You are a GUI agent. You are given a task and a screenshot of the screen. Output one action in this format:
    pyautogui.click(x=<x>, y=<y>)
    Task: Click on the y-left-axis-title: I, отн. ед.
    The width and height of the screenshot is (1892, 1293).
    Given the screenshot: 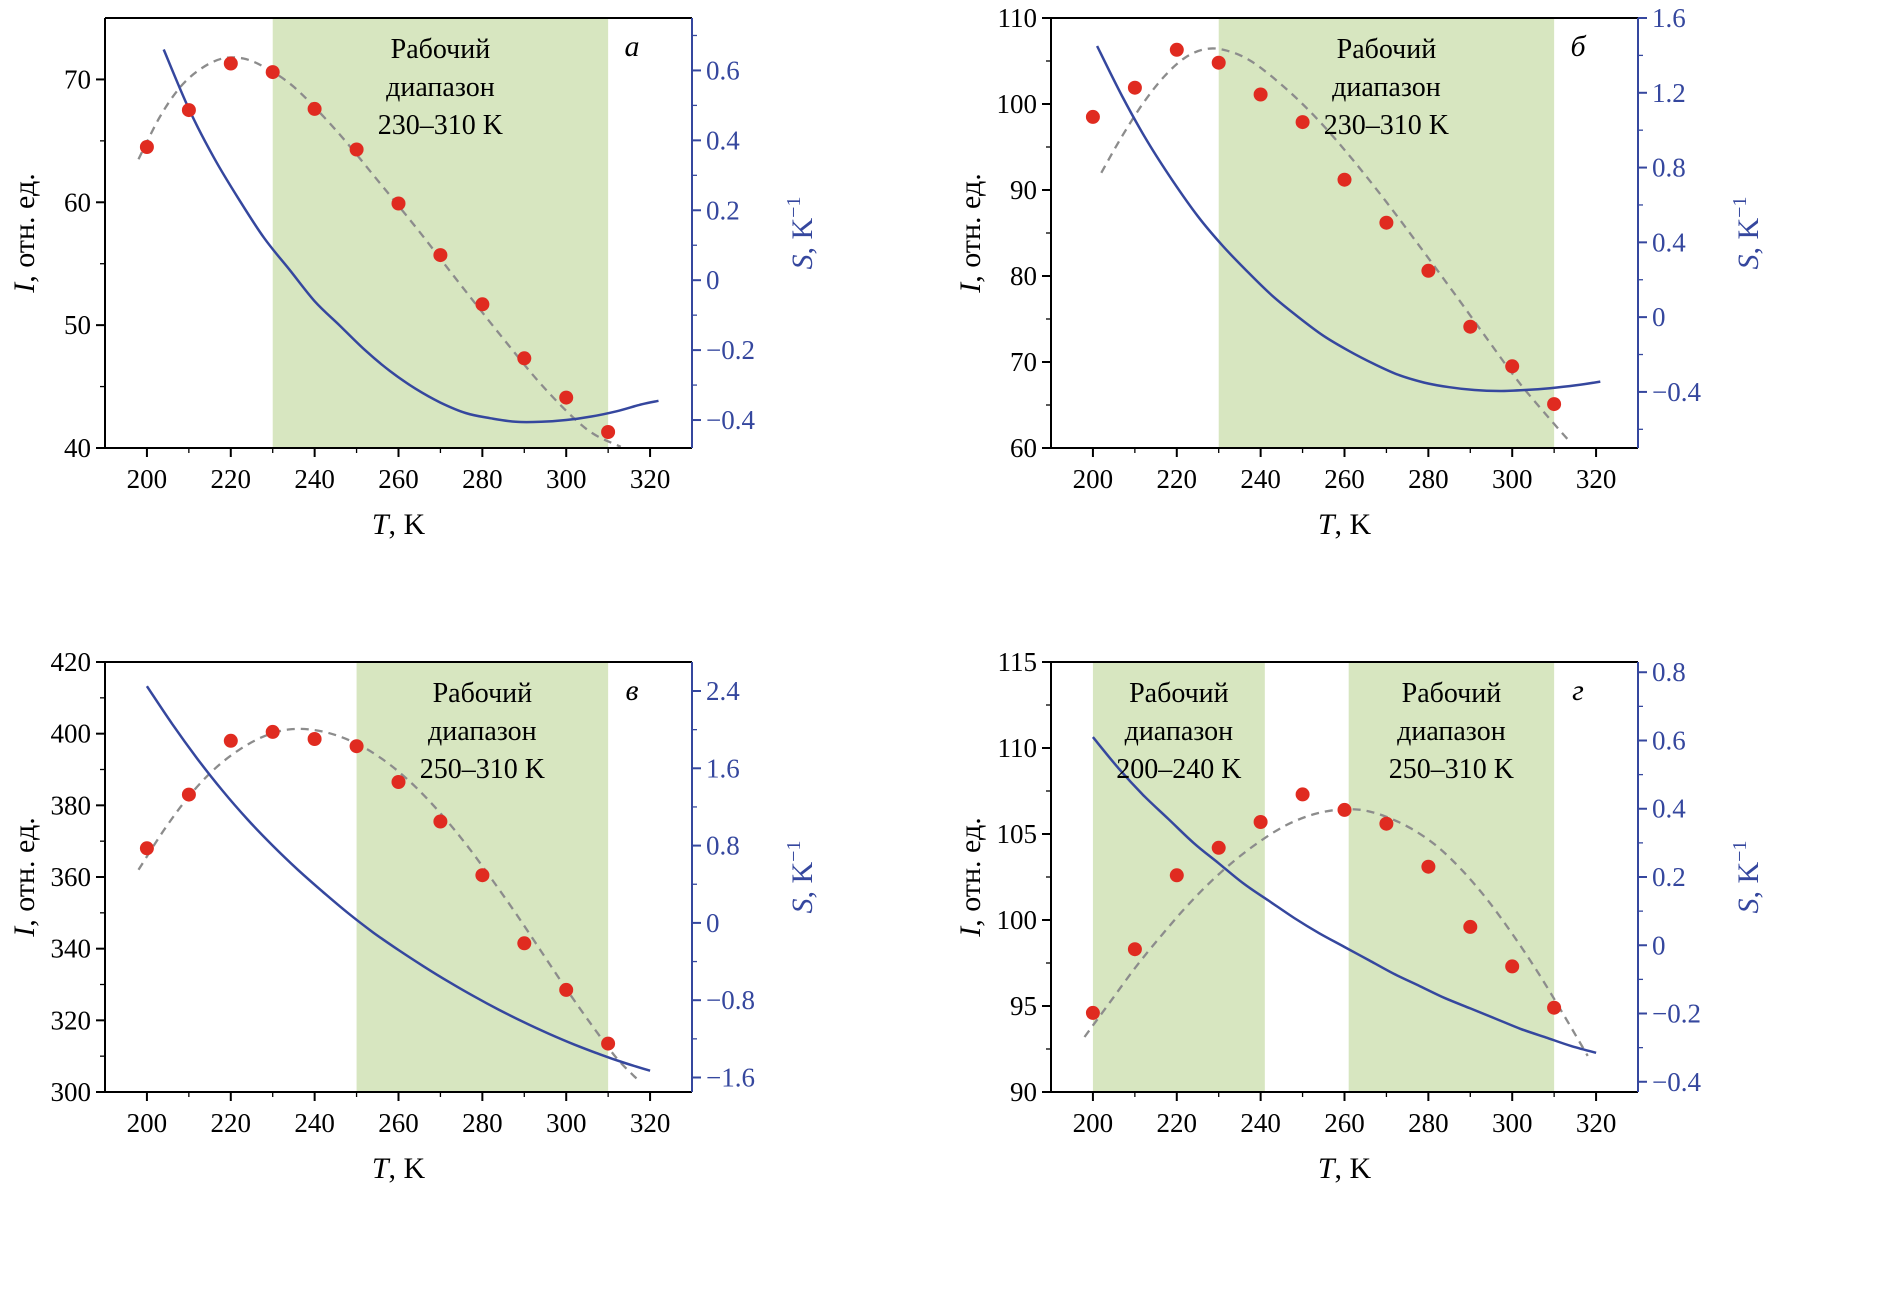 What is the action you would take?
    pyautogui.click(x=24, y=233)
    